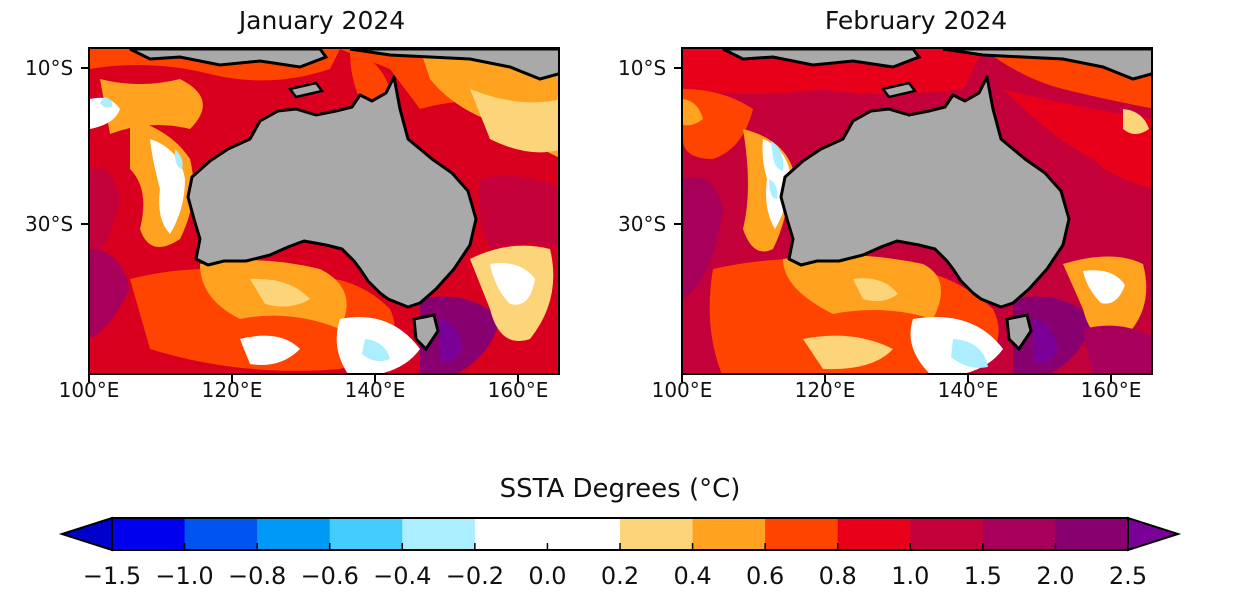 The image size is (1240, 616). Describe the element at coordinates (620, 489) in the screenshot. I see `colorbar-title: SSTA Degrees (°C)` at that location.